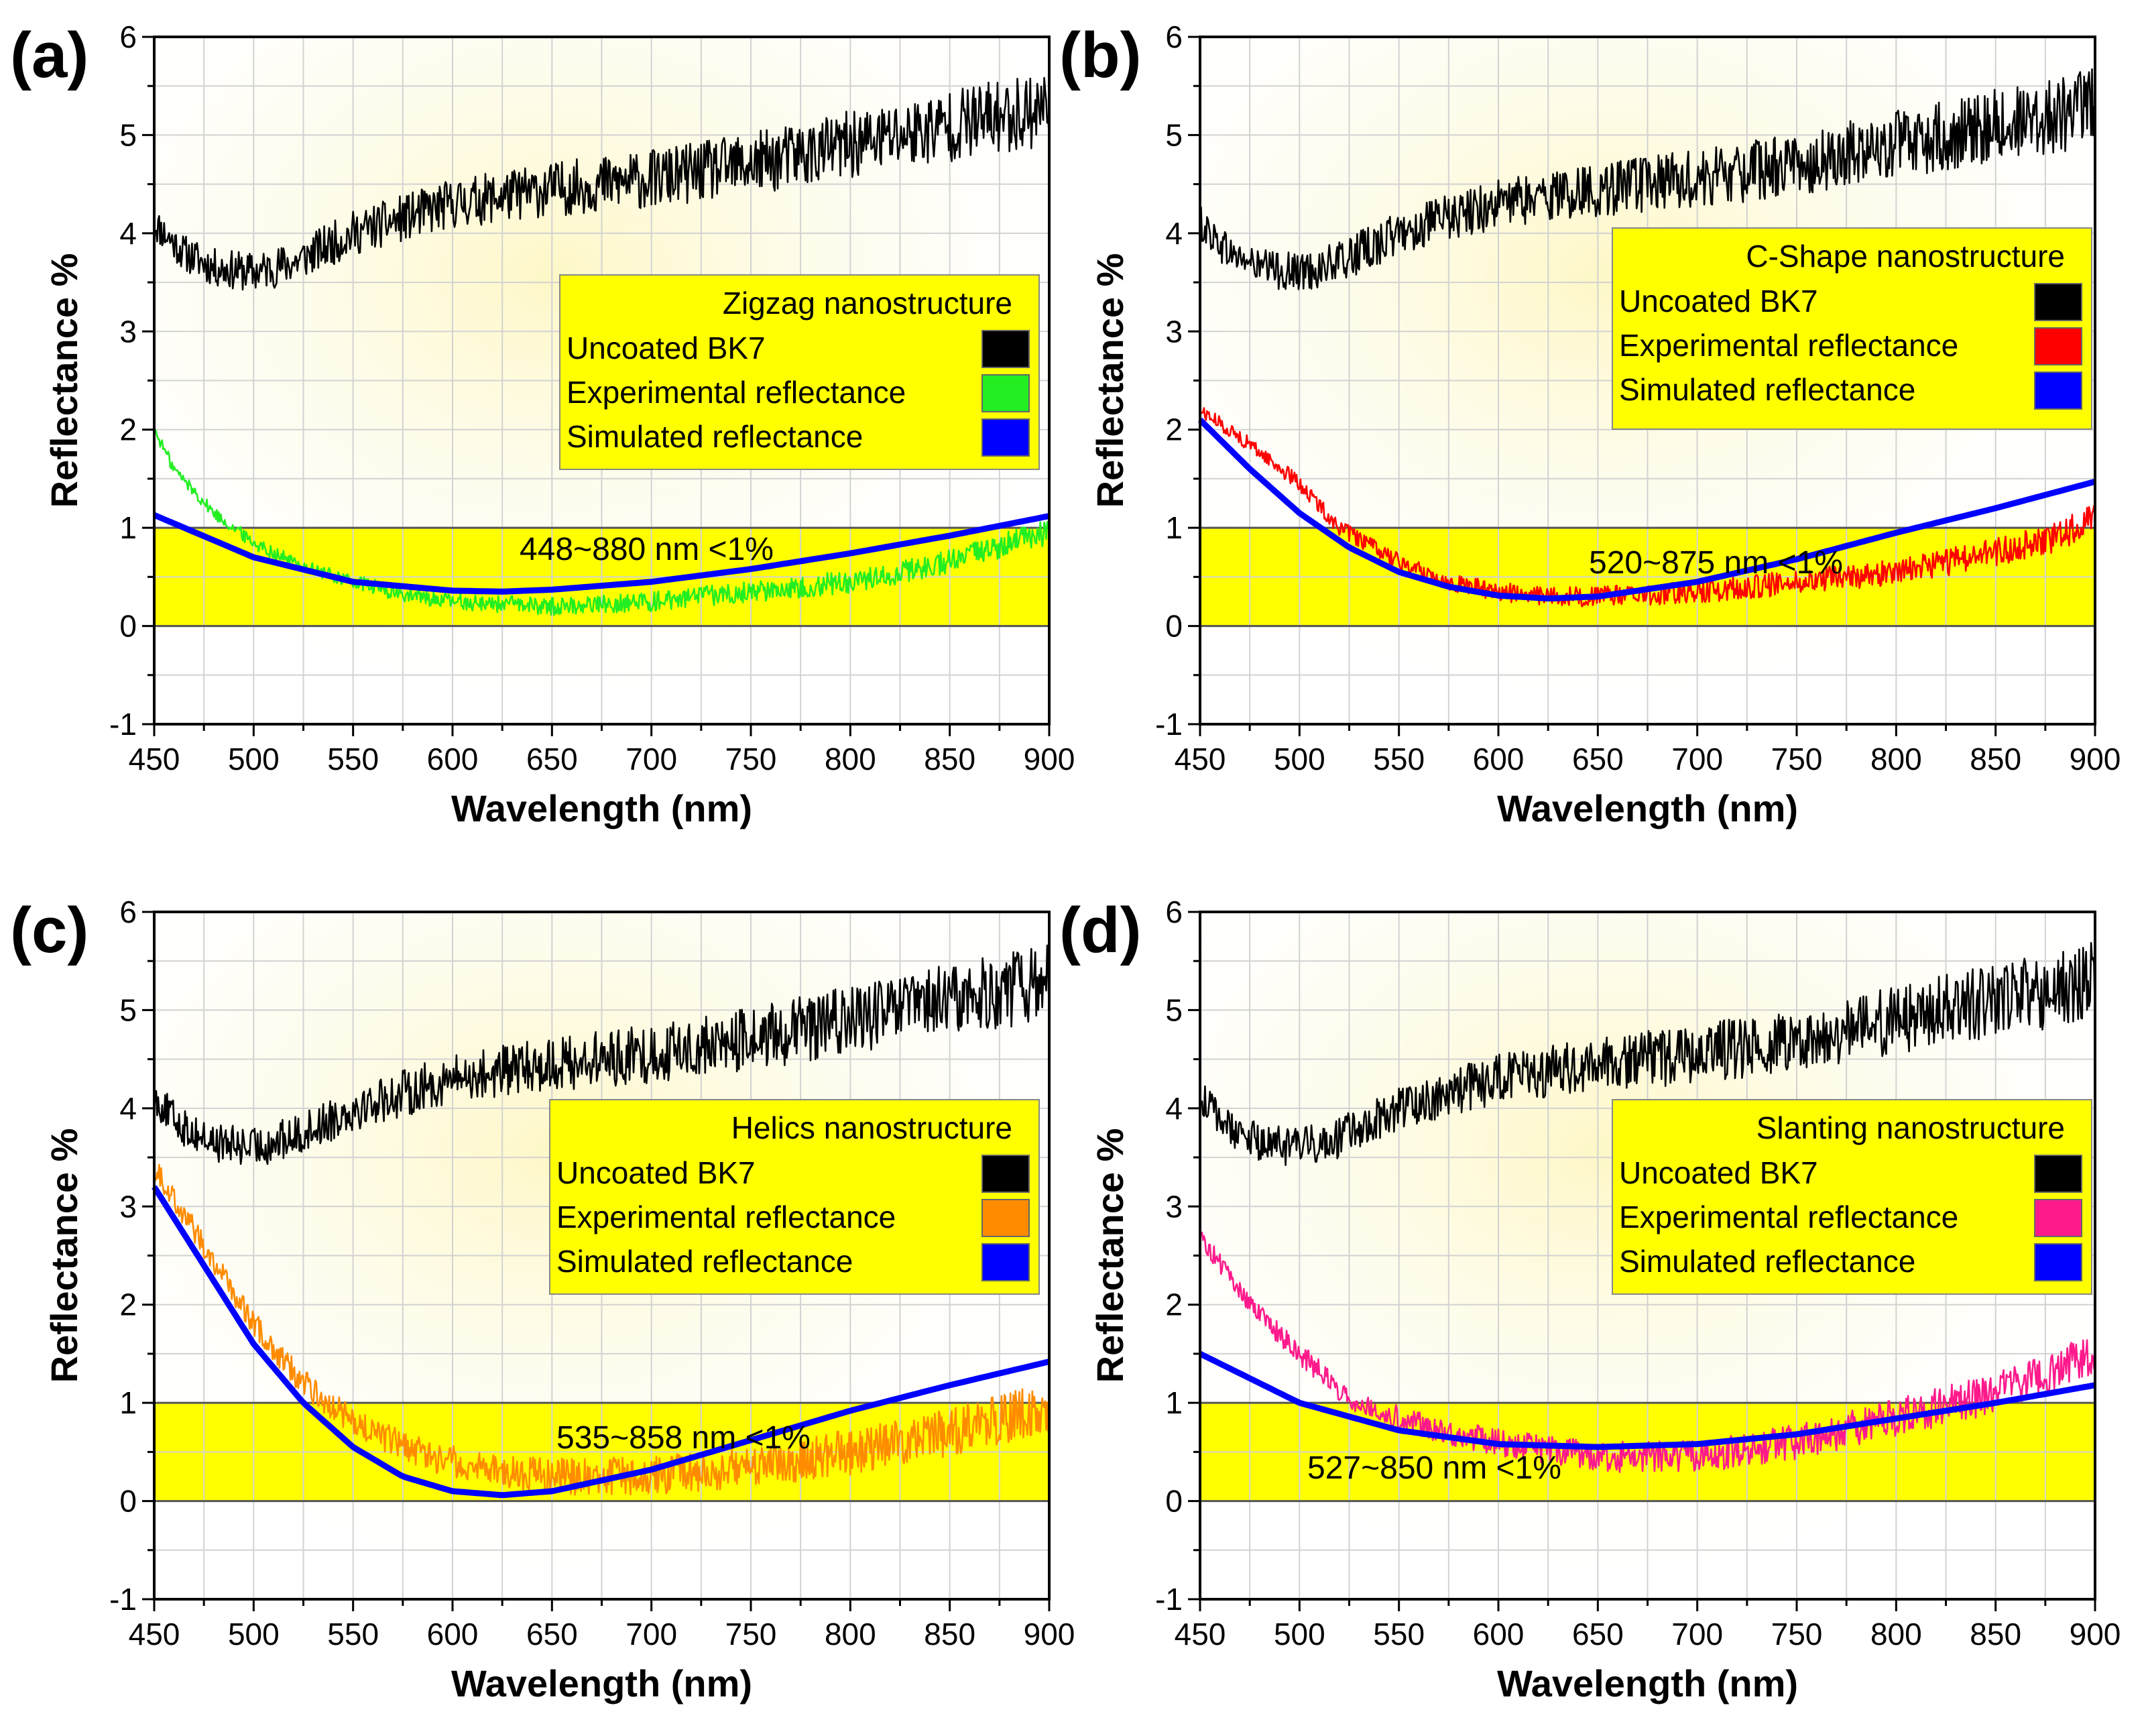 Image resolution: width=2146 pixels, height=1736 pixels. I want to click on legend-title: Zigzag nanostructure, so click(867, 303).